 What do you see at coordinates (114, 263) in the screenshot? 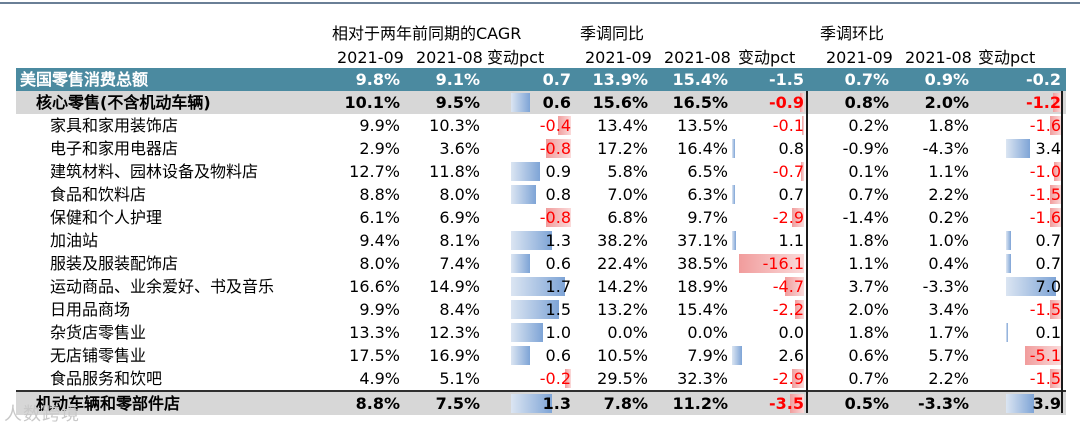
I see `row-label: 服装及服装配饰店` at bounding box center [114, 263].